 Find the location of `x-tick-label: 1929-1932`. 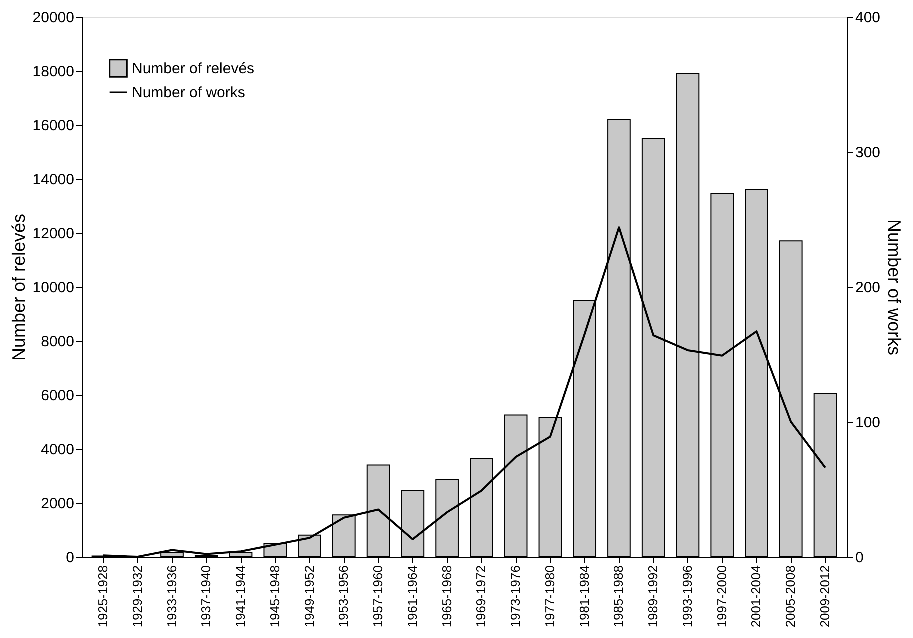

x-tick-label: 1929-1932 is located at coordinates (137, 597).